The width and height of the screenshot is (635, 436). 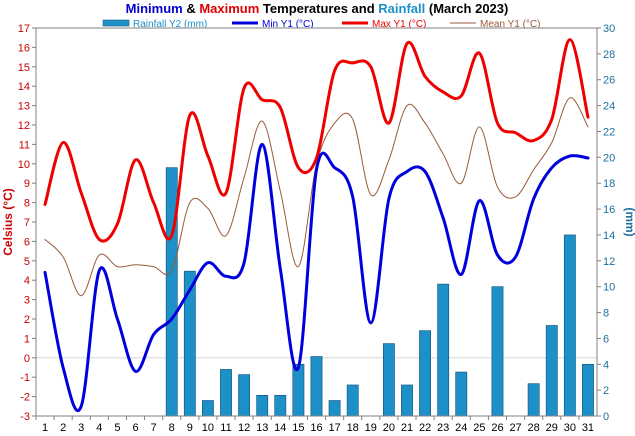 What do you see at coordinates (609, 236) in the screenshot?
I see `y-right-tick-label: 14` at bounding box center [609, 236].